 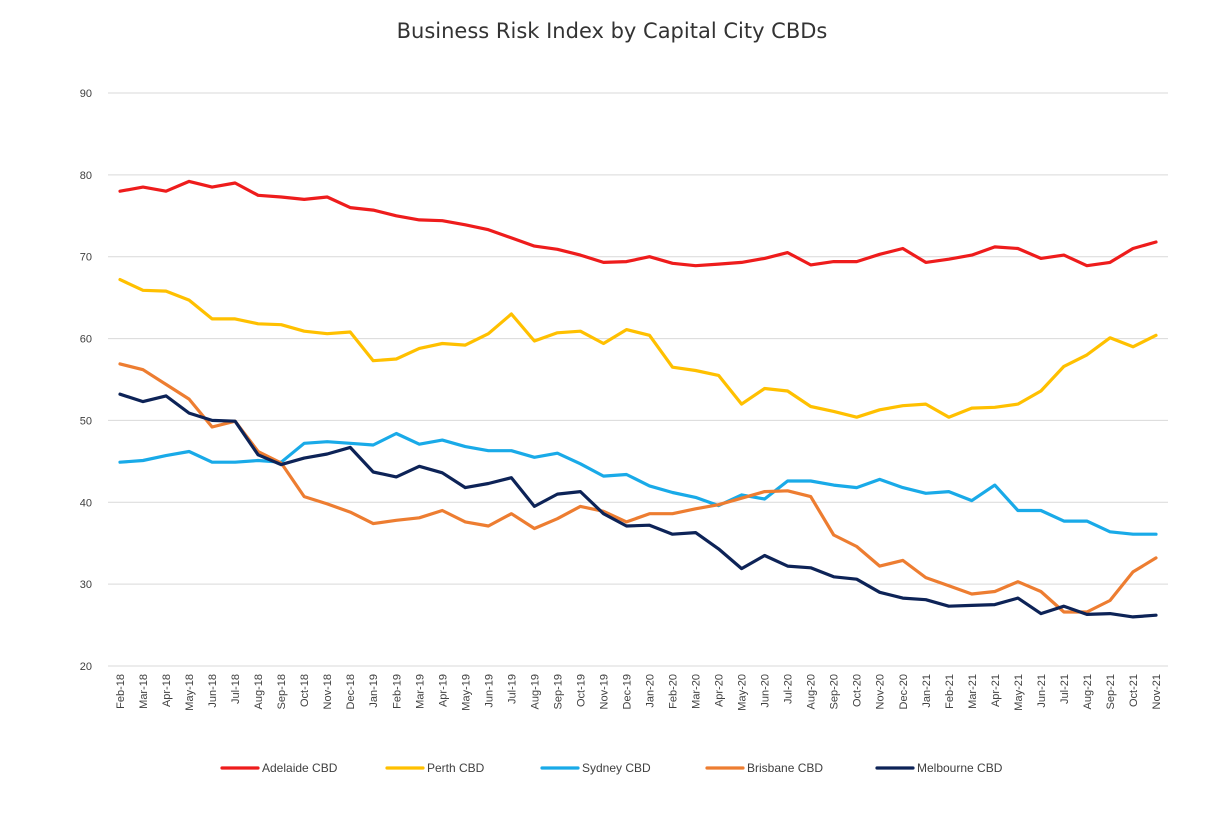 What do you see at coordinates (638, 348) in the screenshot?
I see `series-line-perth-cbd` at bounding box center [638, 348].